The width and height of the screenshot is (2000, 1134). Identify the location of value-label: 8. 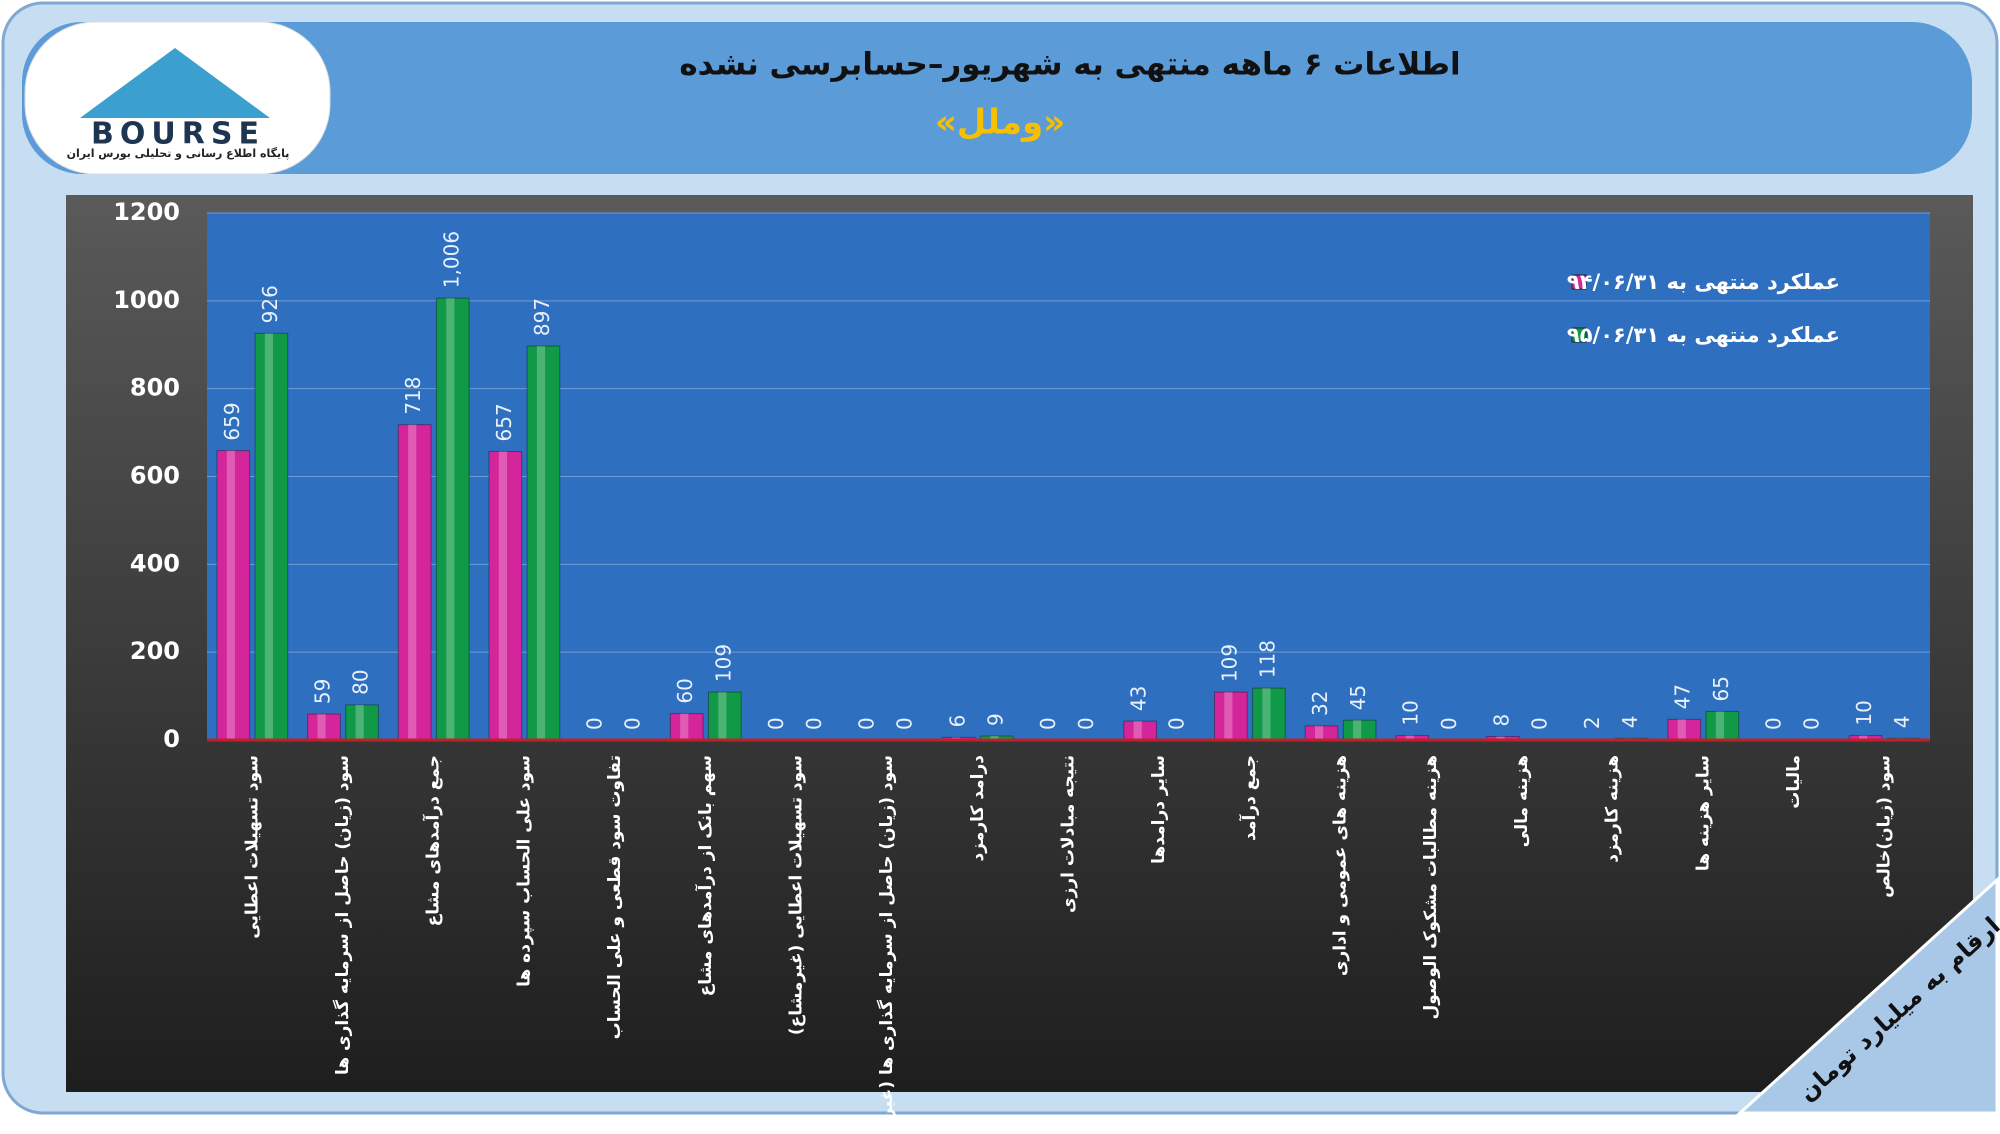
(1501, 720).